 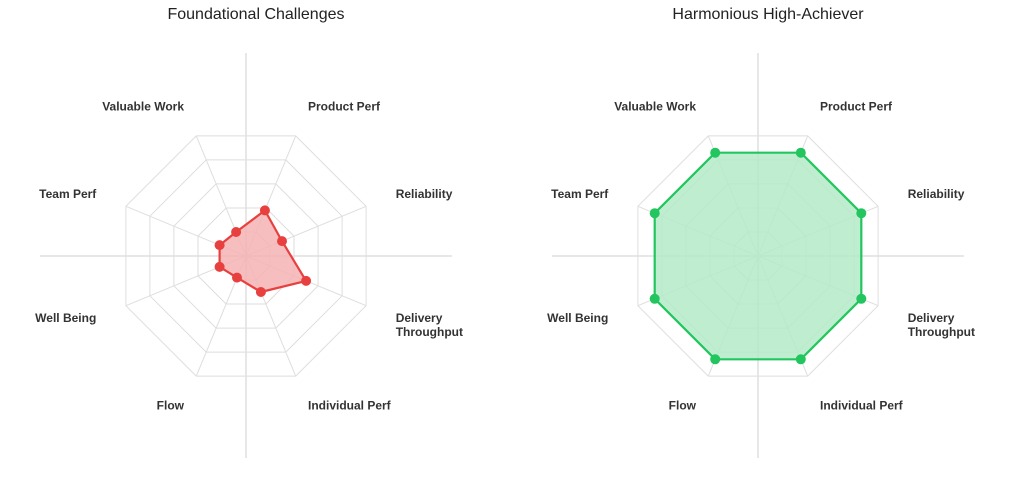 I want to click on chart-title: Foundational Challenges, so click(x=256, y=14).